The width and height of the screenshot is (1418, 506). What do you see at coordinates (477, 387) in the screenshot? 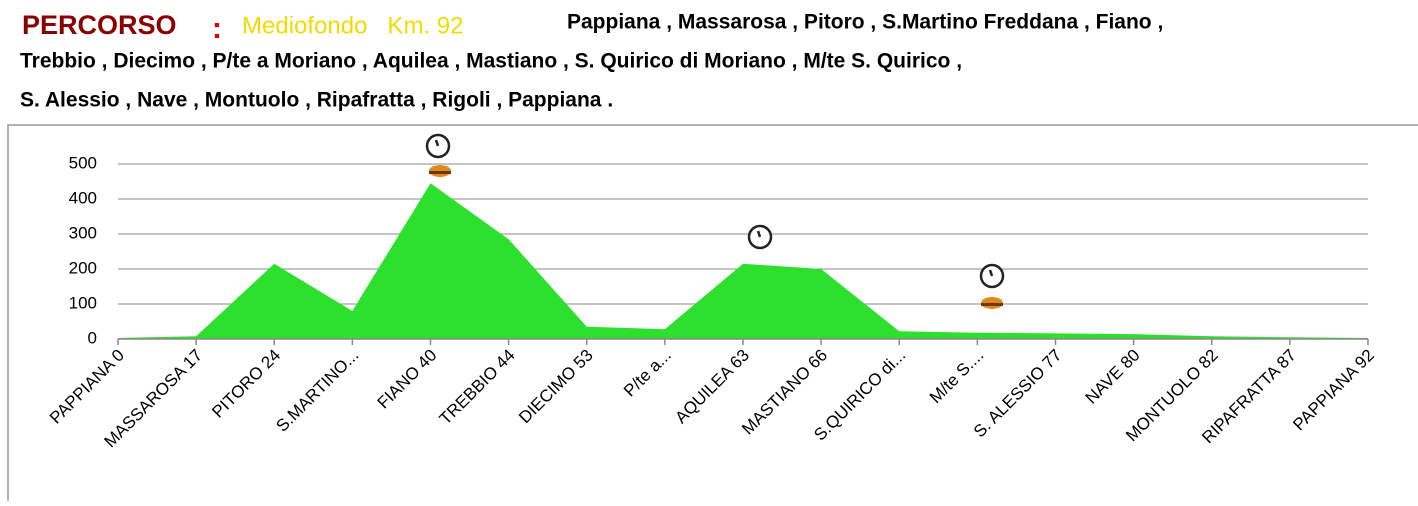
I see `x-tick-label: TREBBIO 44` at bounding box center [477, 387].